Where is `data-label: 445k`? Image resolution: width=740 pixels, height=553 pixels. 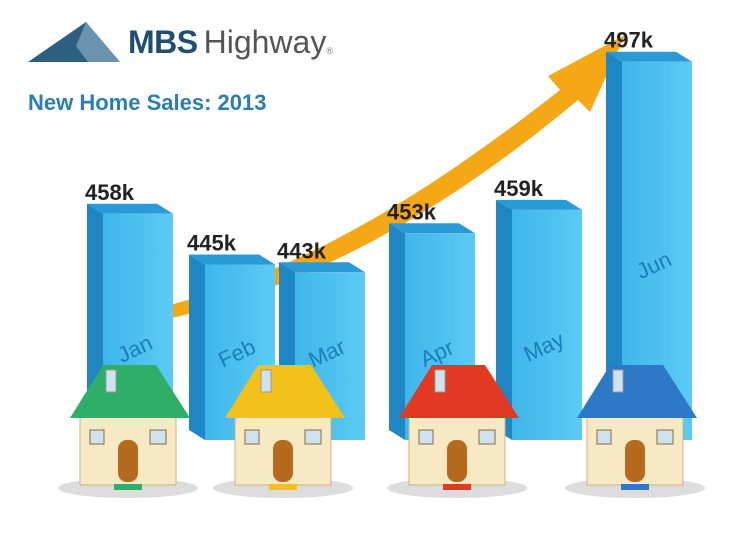
data-label: 445k is located at coordinates (212, 243).